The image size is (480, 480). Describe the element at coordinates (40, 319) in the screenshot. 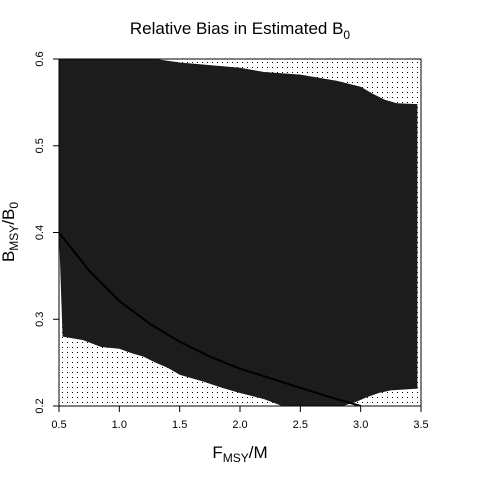

I see `y-tick-label: 0.3` at that location.